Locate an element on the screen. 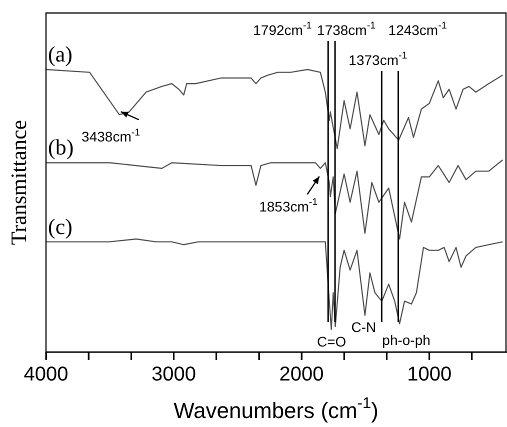 The image size is (507, 427). x-tick-label: 4000 is located at coordinates (46, 375).